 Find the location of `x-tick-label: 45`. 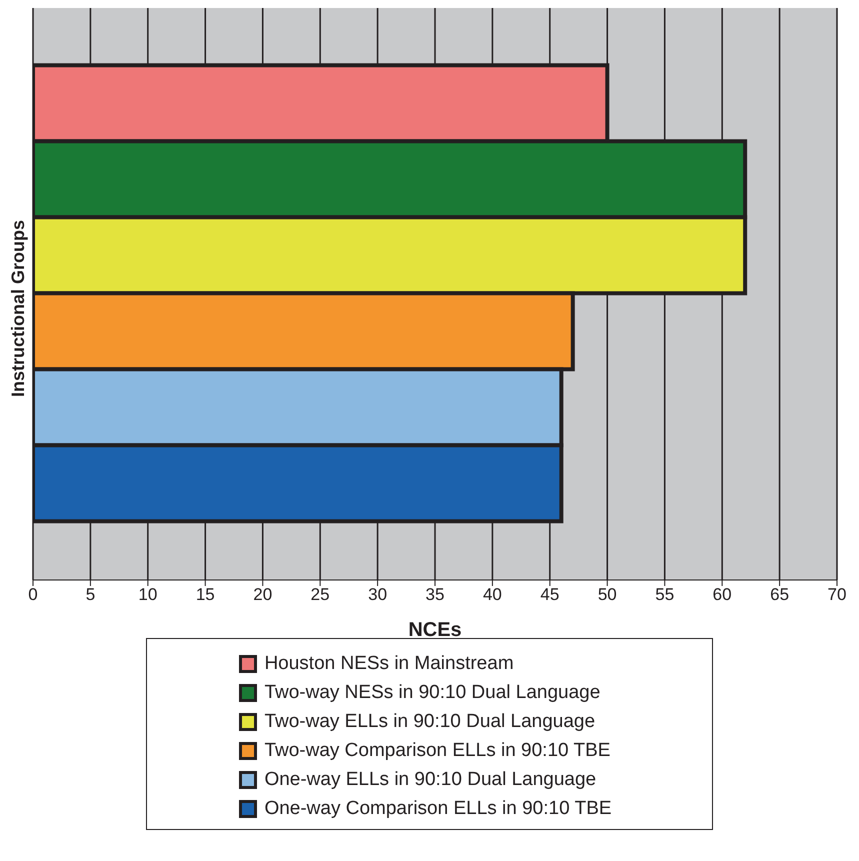

x-tick-label: 45 is located at coordinates (550, 594).